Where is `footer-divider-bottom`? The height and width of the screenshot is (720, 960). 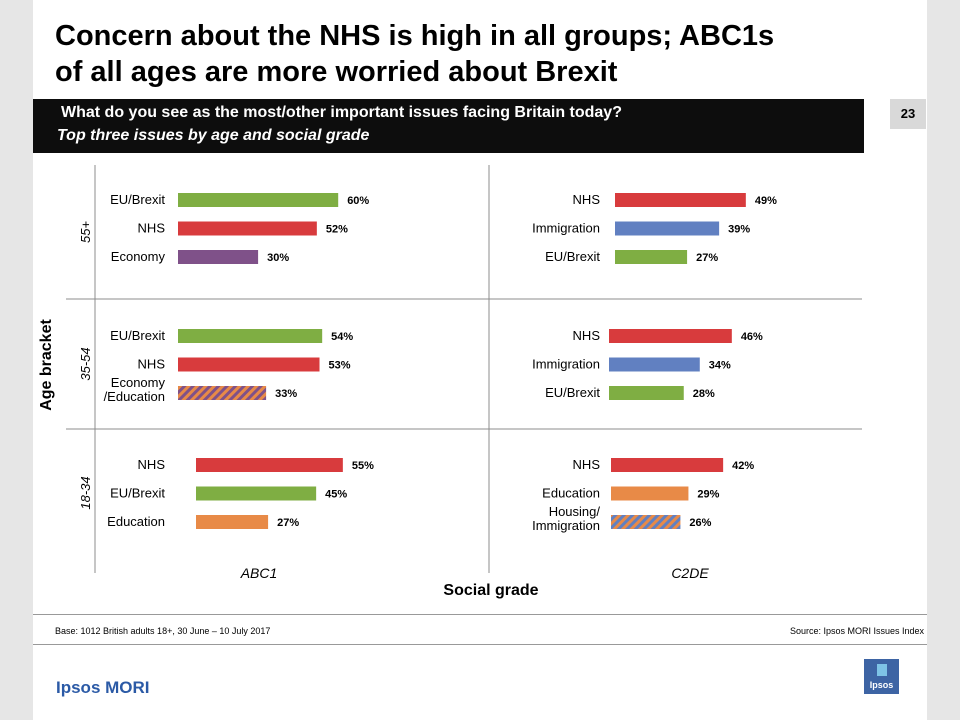 footer-divider-bottom is located at coordinates (480, 644).